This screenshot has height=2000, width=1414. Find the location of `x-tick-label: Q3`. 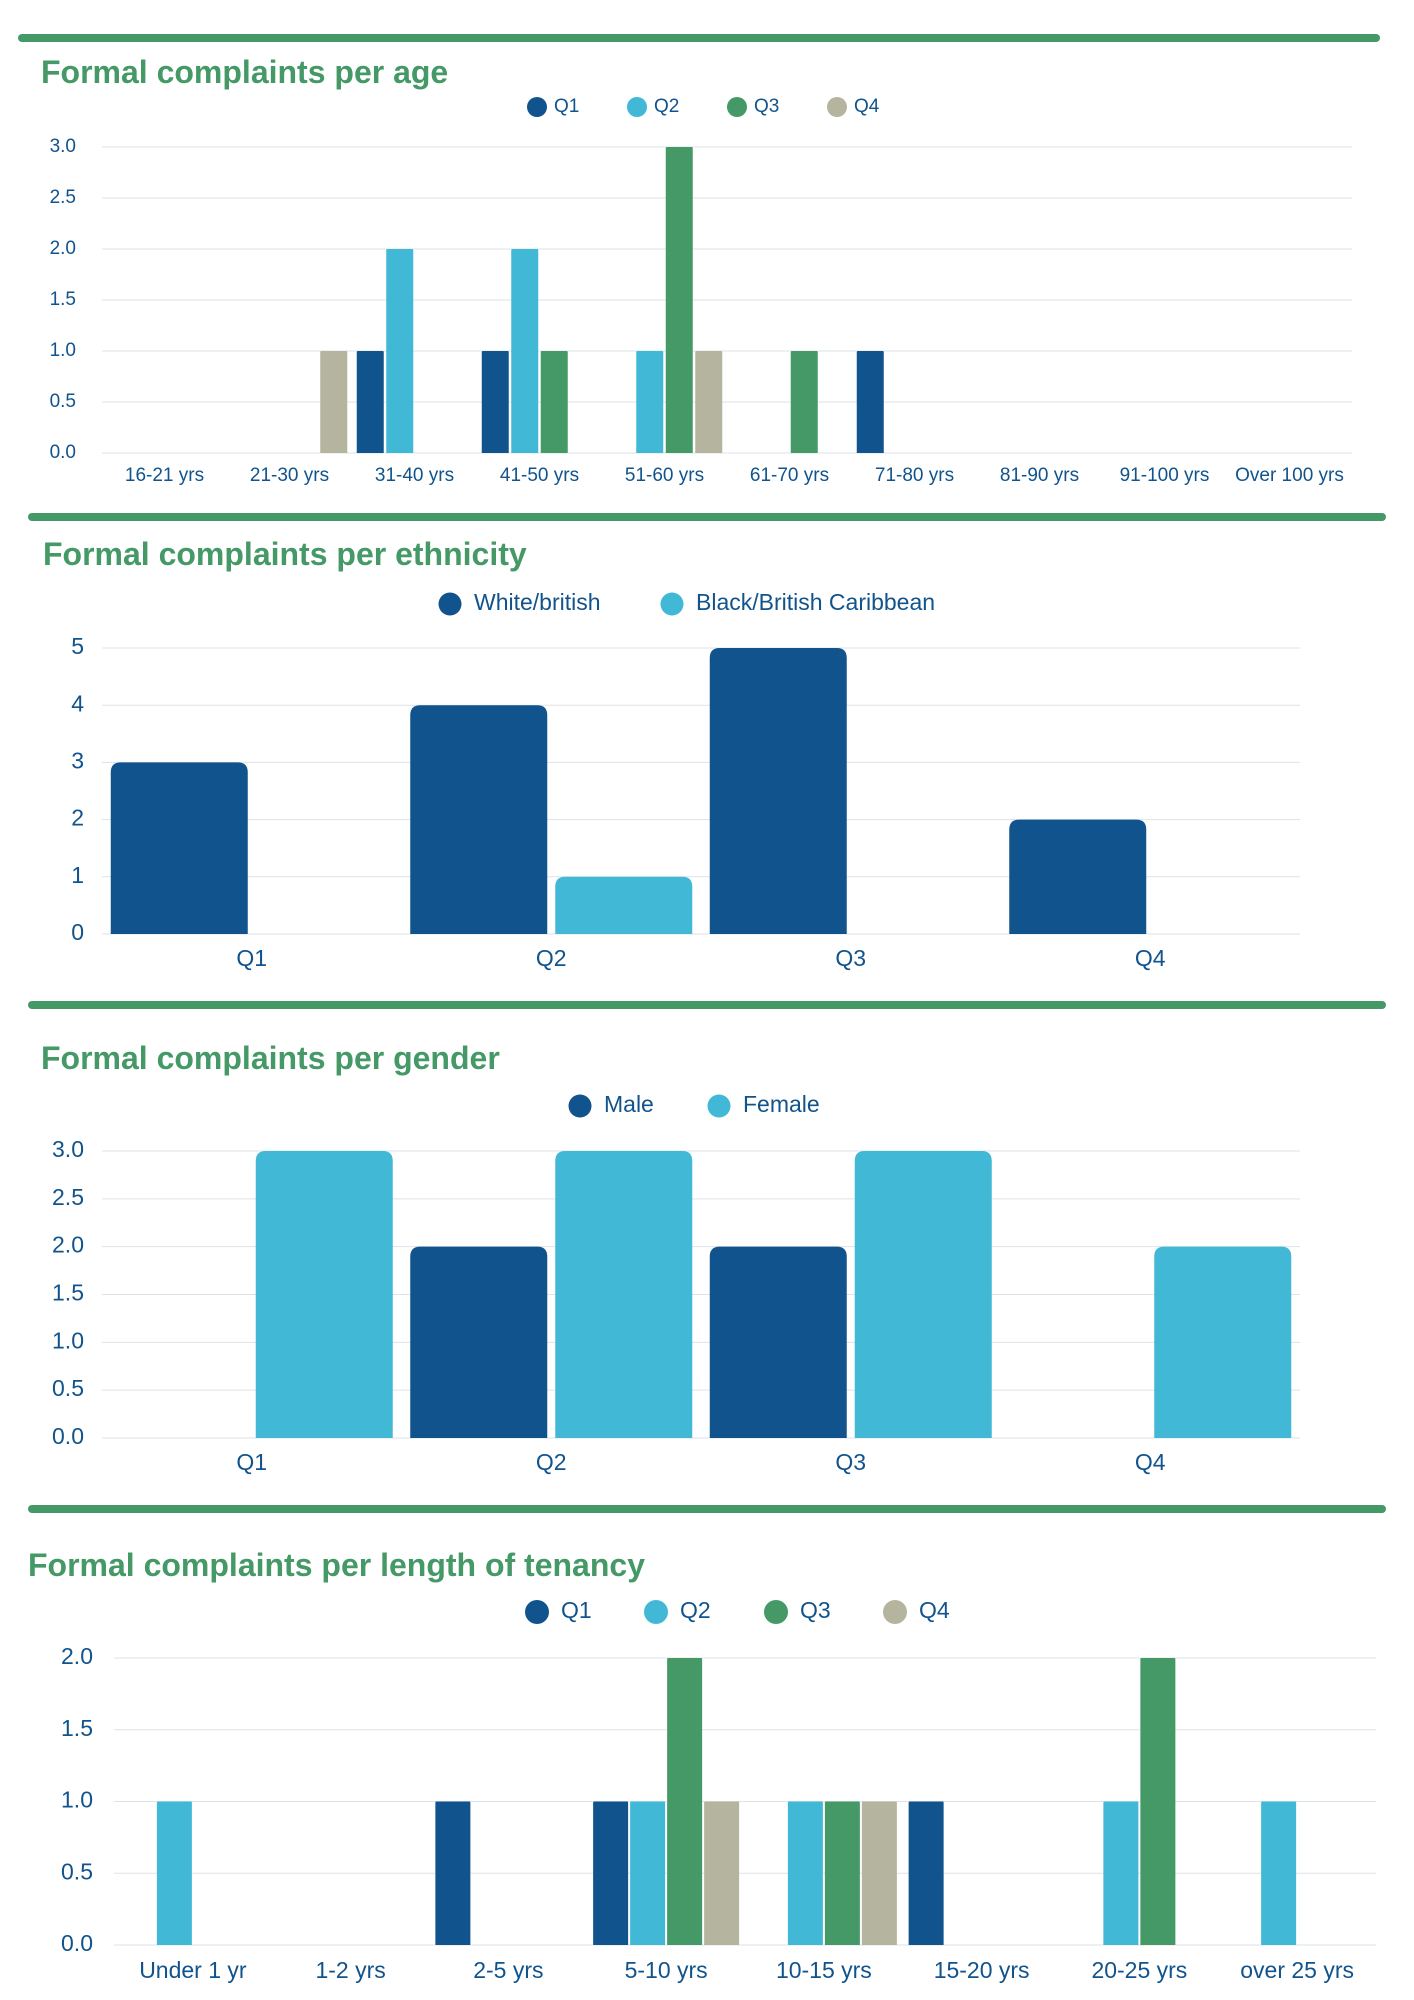

x-tick-label: Q3 is located at coordinates (850, 1462).